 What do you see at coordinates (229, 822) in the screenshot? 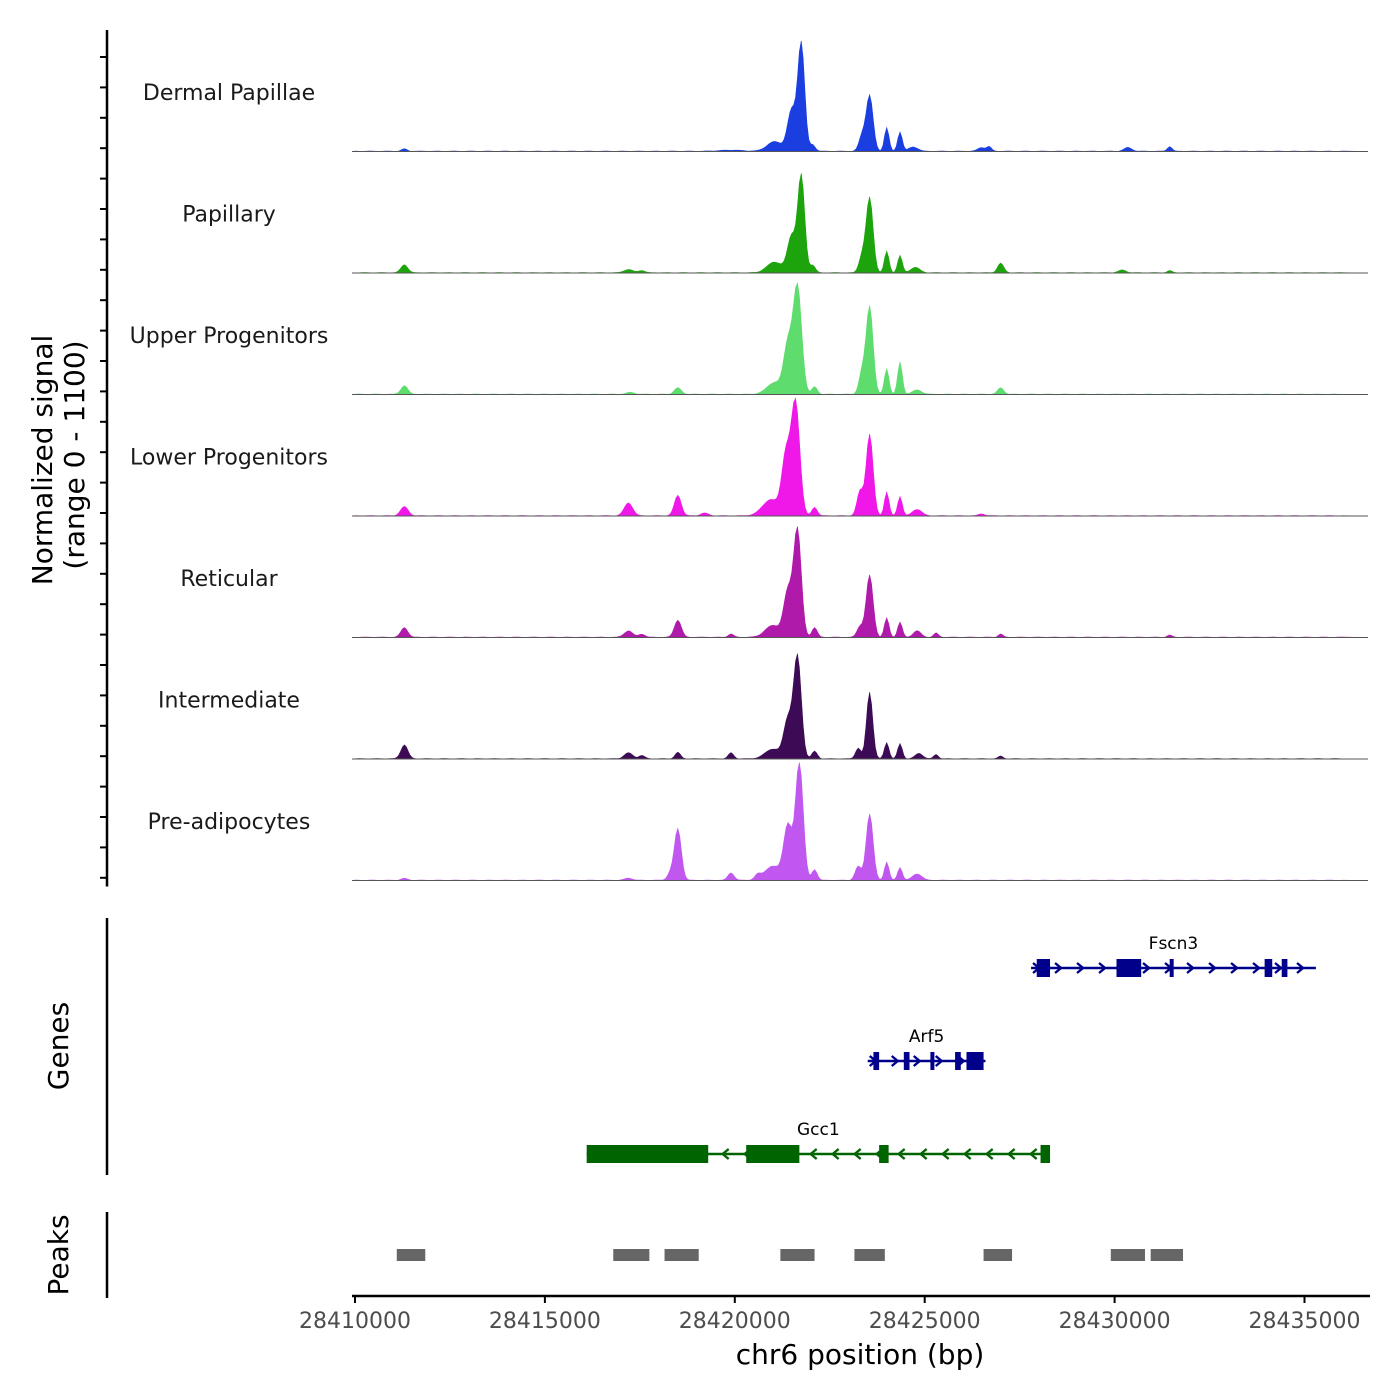
I see `track-label: Pre-adipocytes` at bounding box center [229, 822].